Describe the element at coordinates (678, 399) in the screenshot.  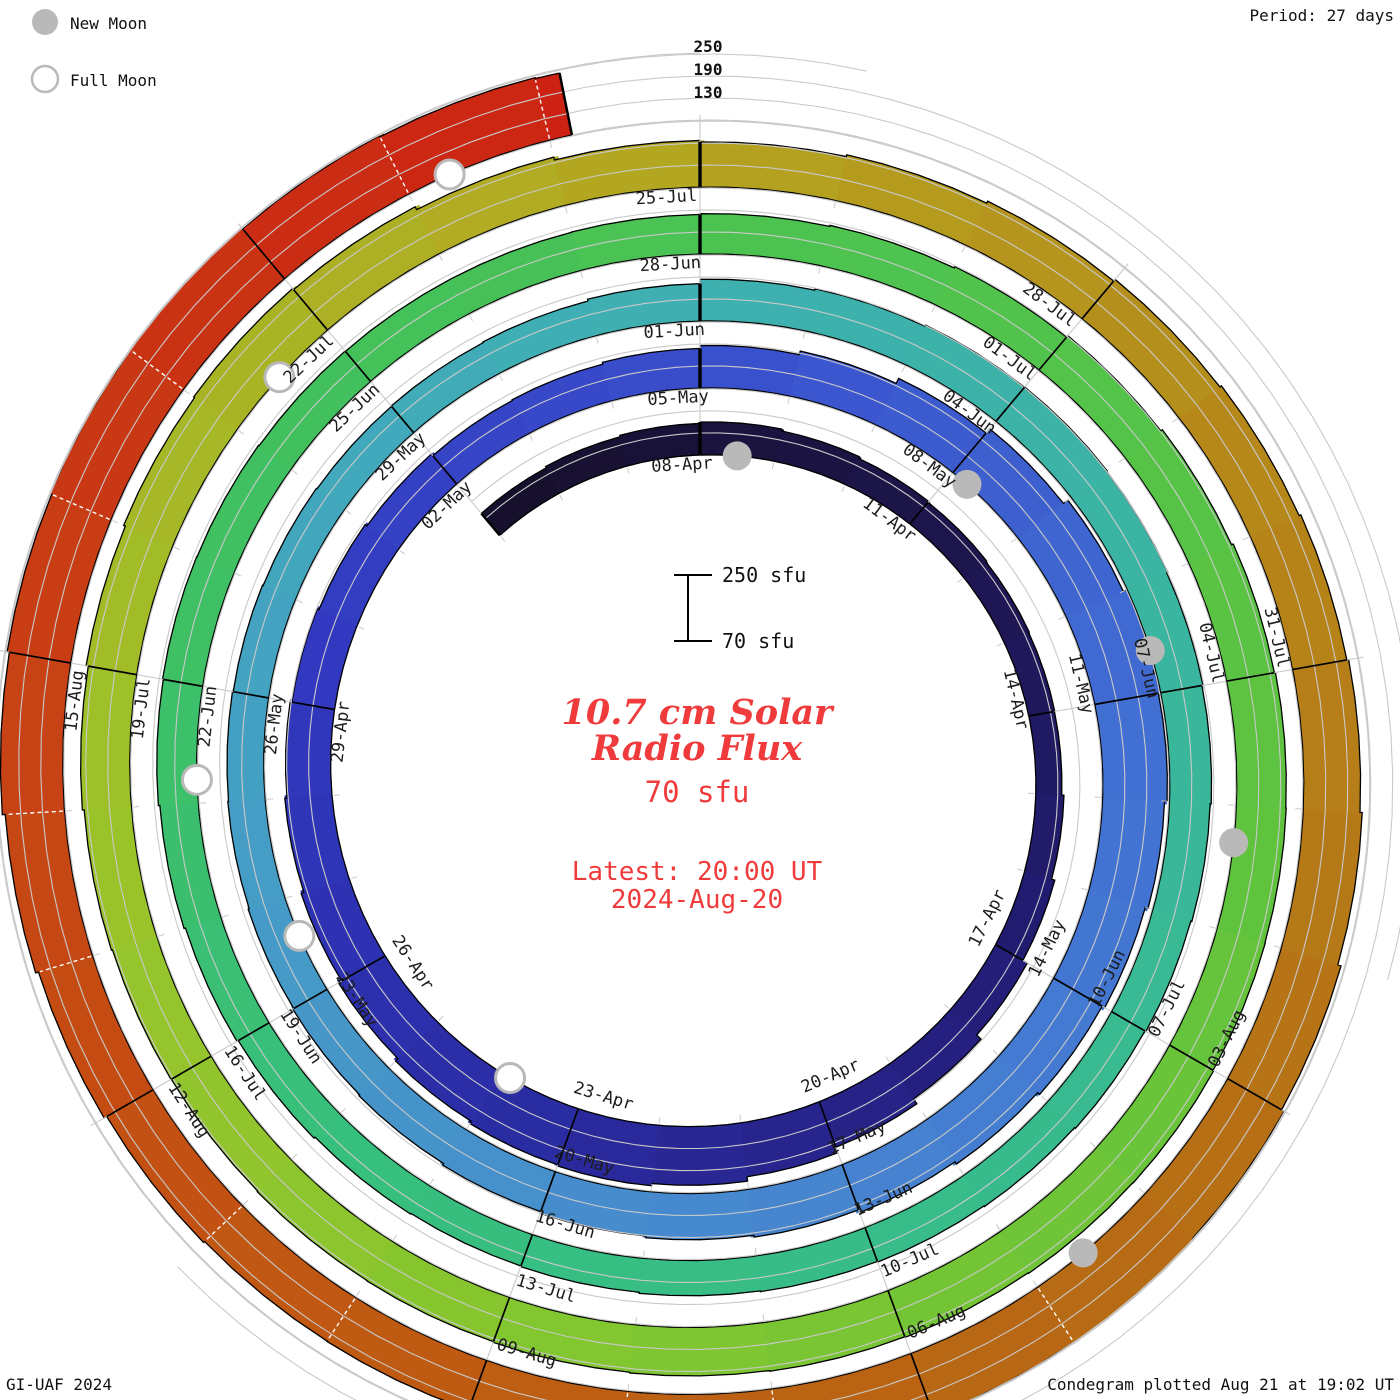
I see `date-tick-label: 05-May` at that location.